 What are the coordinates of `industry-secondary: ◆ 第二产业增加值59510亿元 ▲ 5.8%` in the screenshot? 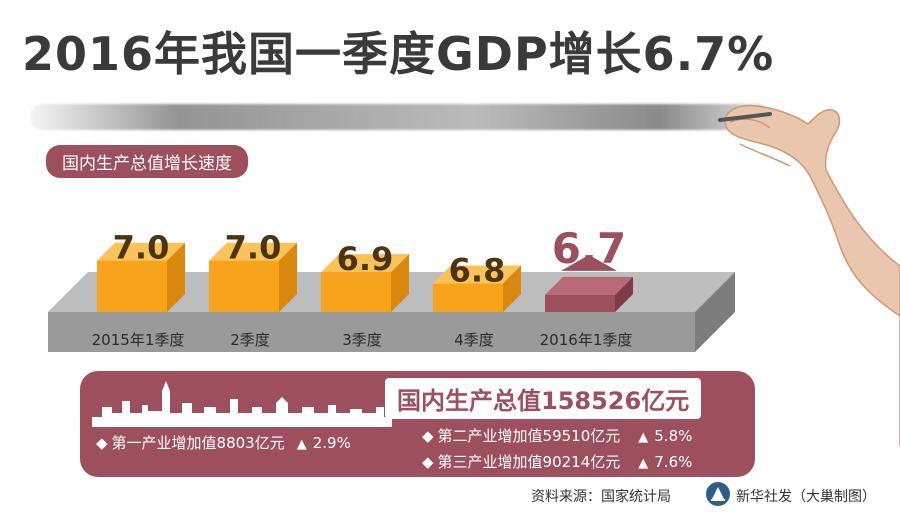 It's located at (557, 435).